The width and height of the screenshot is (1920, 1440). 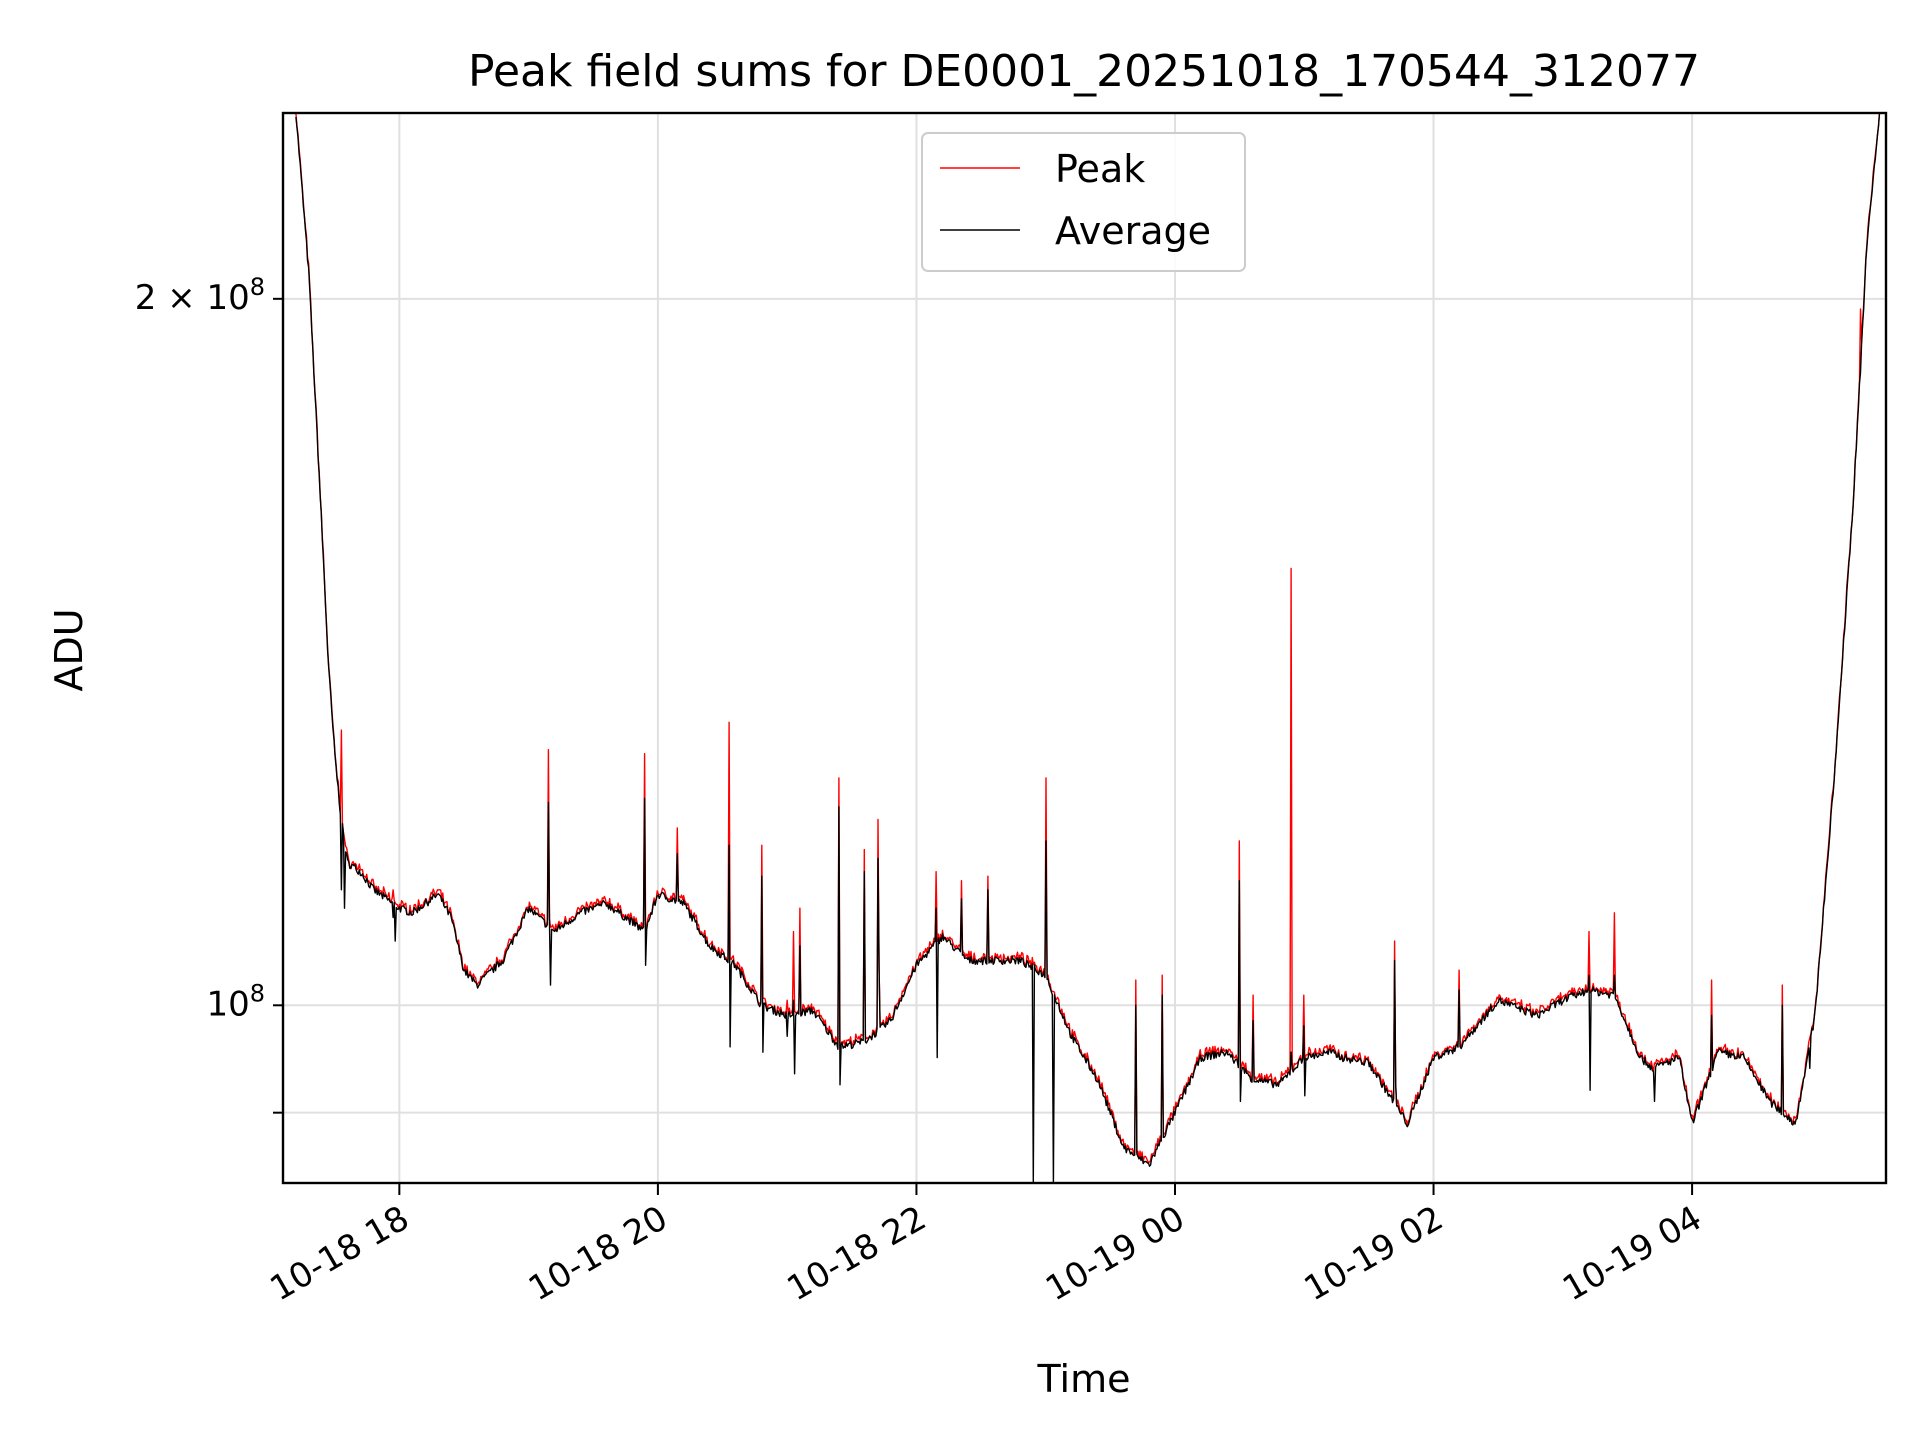 I want to click on x-axis-label: Time, so click(x=1084, y=1379).